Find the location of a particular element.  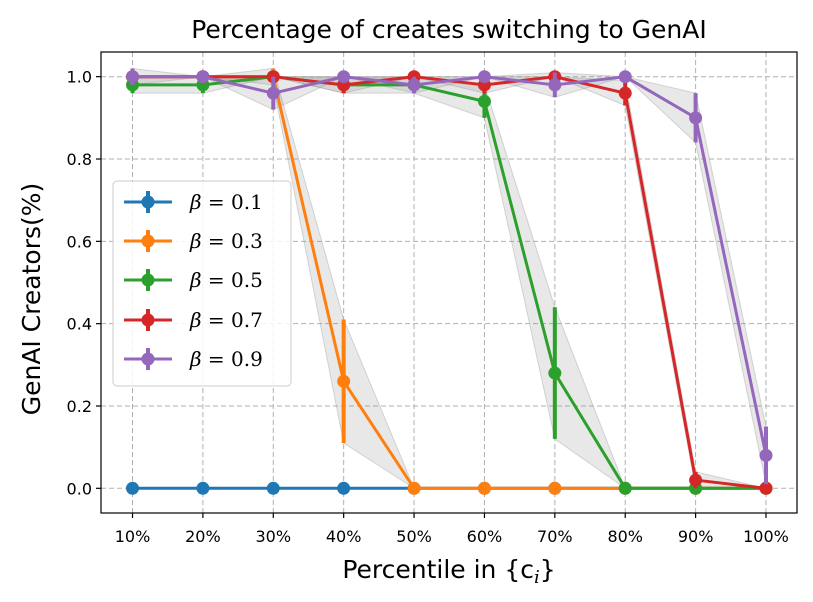

legend-entry: β = 0.1 is located at coordinates (193, 202).